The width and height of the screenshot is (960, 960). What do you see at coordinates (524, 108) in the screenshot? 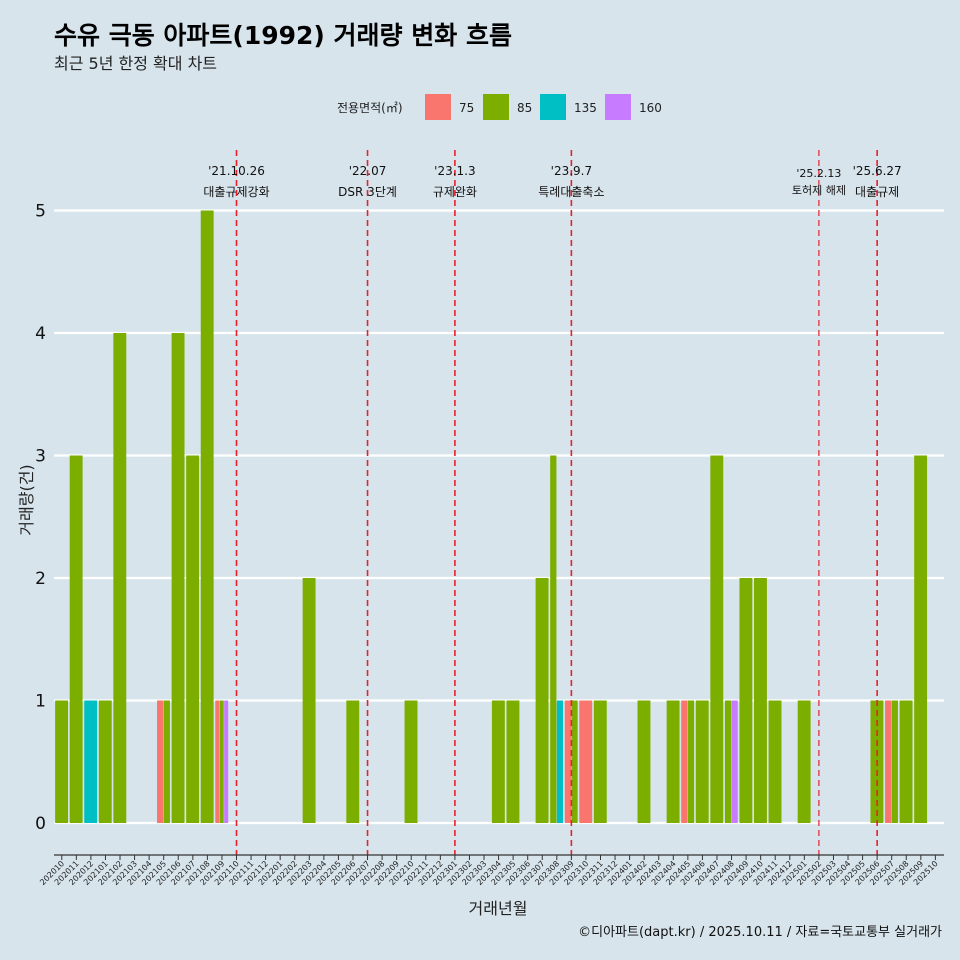
I see `legend-label-85: 85` at bounding box center [524, 108].